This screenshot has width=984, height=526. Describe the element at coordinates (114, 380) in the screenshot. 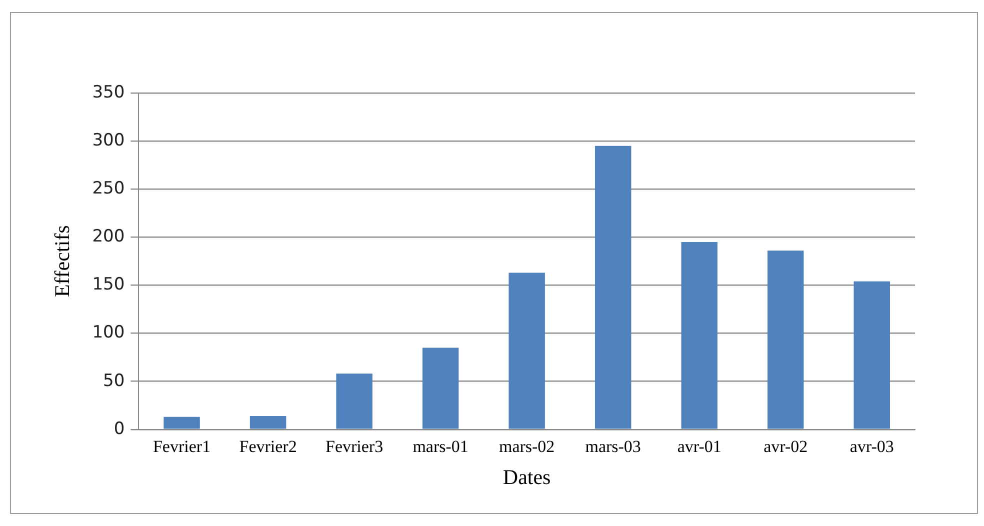

I see `y-tick-label: 50` at that location.